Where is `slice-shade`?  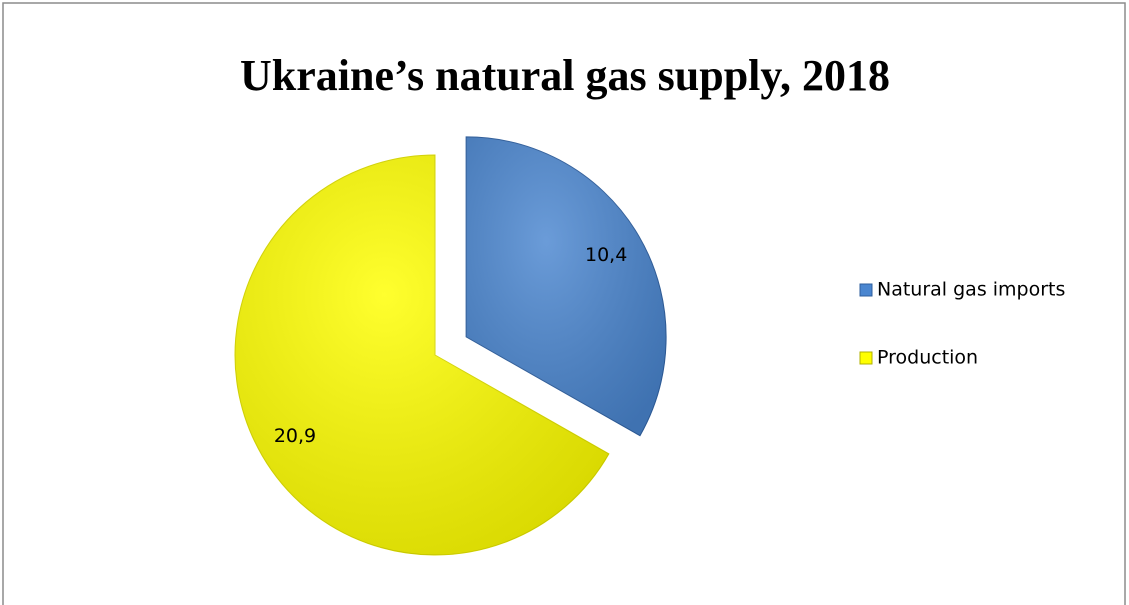 slice-shade is located at coordinates (566, 286).